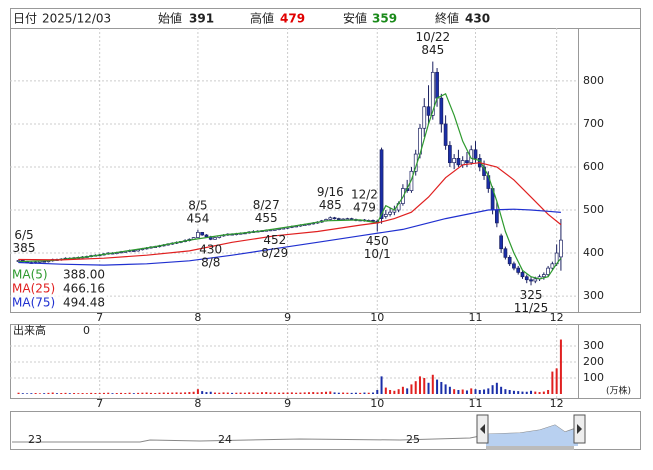 Image resolution: width=653 pixels, height=470 pixels. Describe the element at coordinates (287, 317) in the screenshot. I see `x-tick-label: 9` at that location.